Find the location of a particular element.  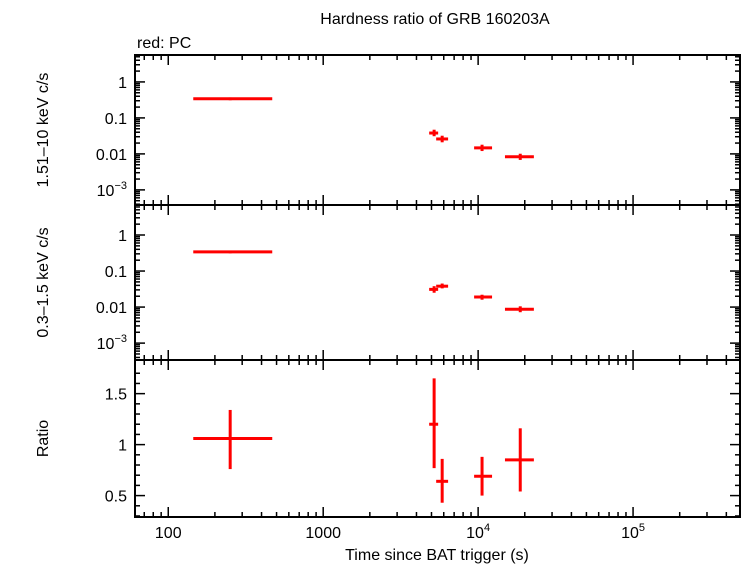

x-tick-label: 10⁵ is located at coordinates (633, 532).